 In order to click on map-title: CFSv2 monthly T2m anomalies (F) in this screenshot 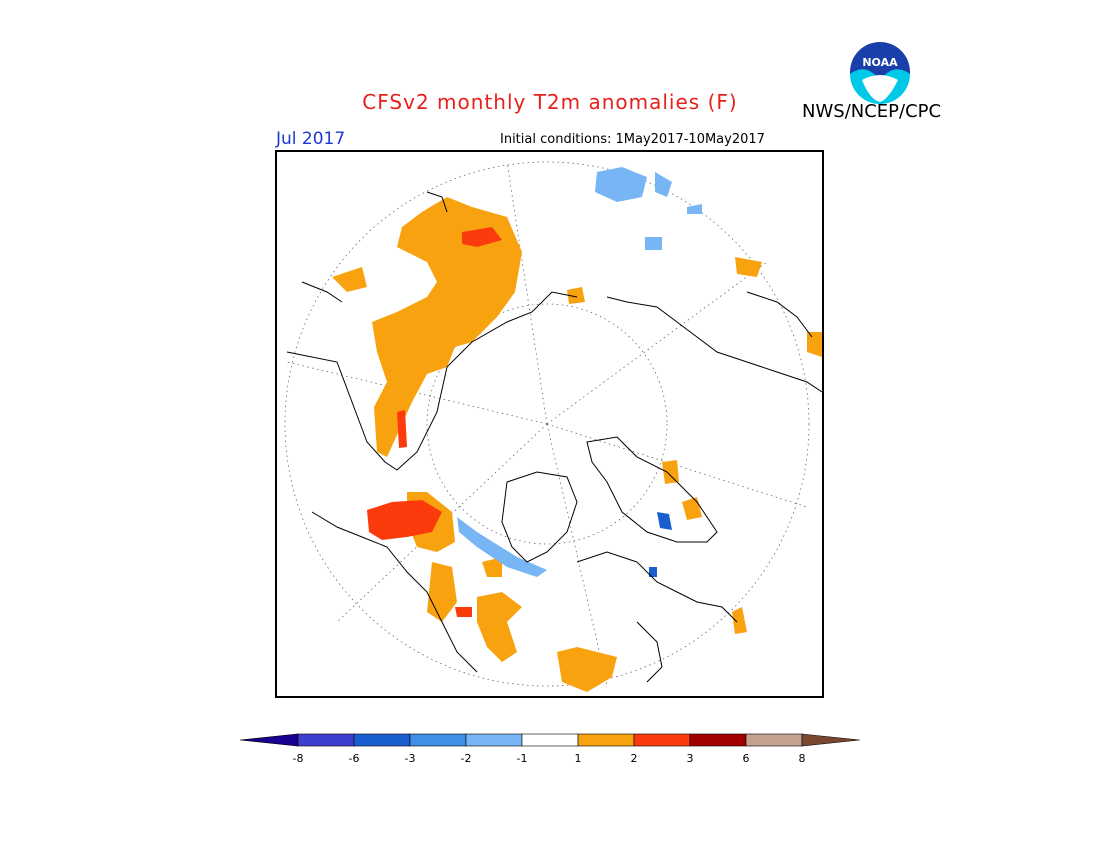, I will do `click(550, 102)`.